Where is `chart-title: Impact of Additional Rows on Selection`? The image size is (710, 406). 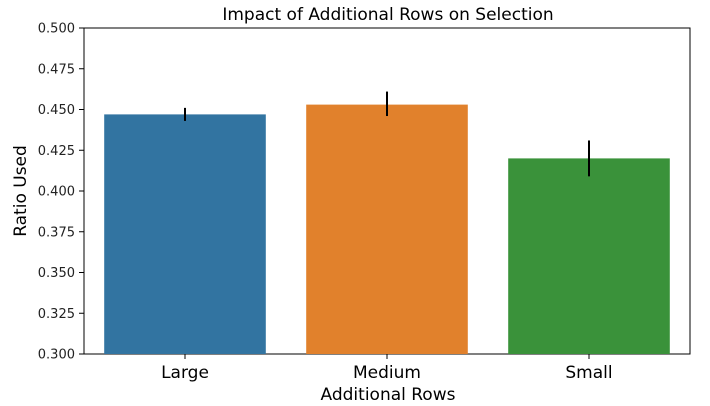 chart-title: Impact of Additional Rows on Selection is located at coordinates (387, 15).